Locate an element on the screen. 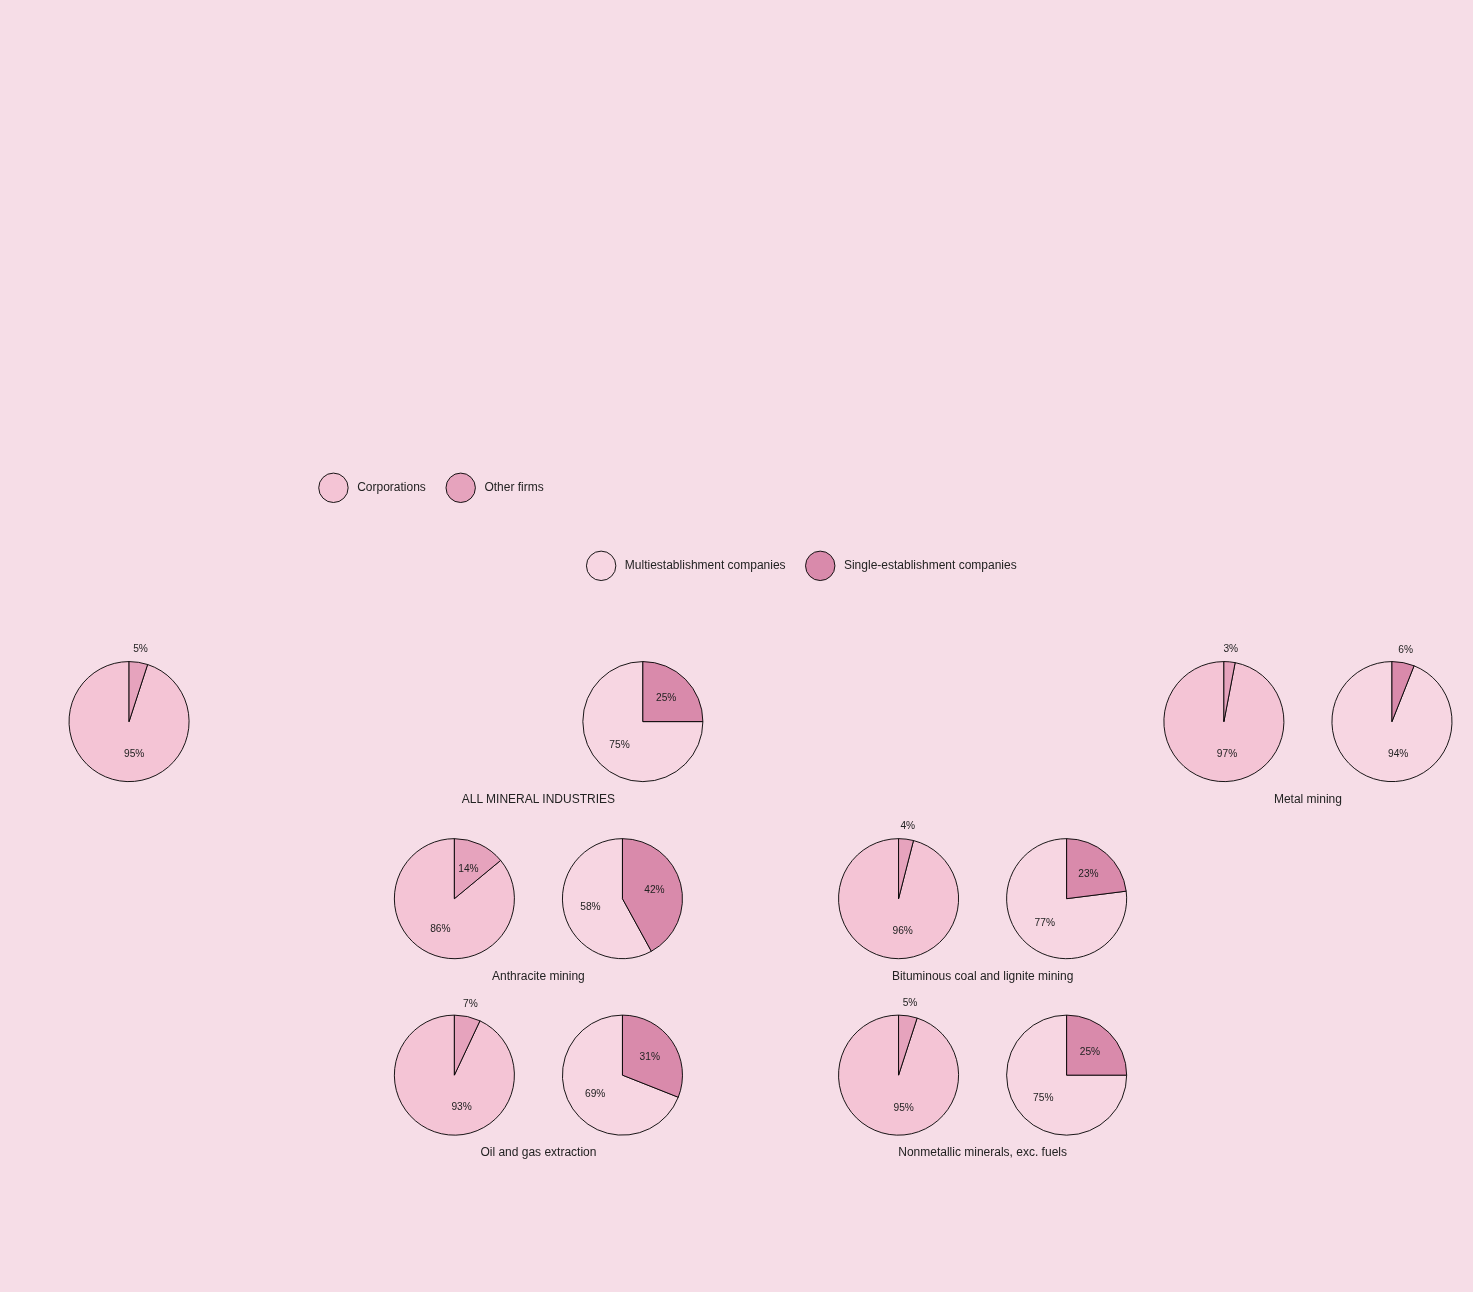  data-label: 77% is located at coordinates (1044, 923).